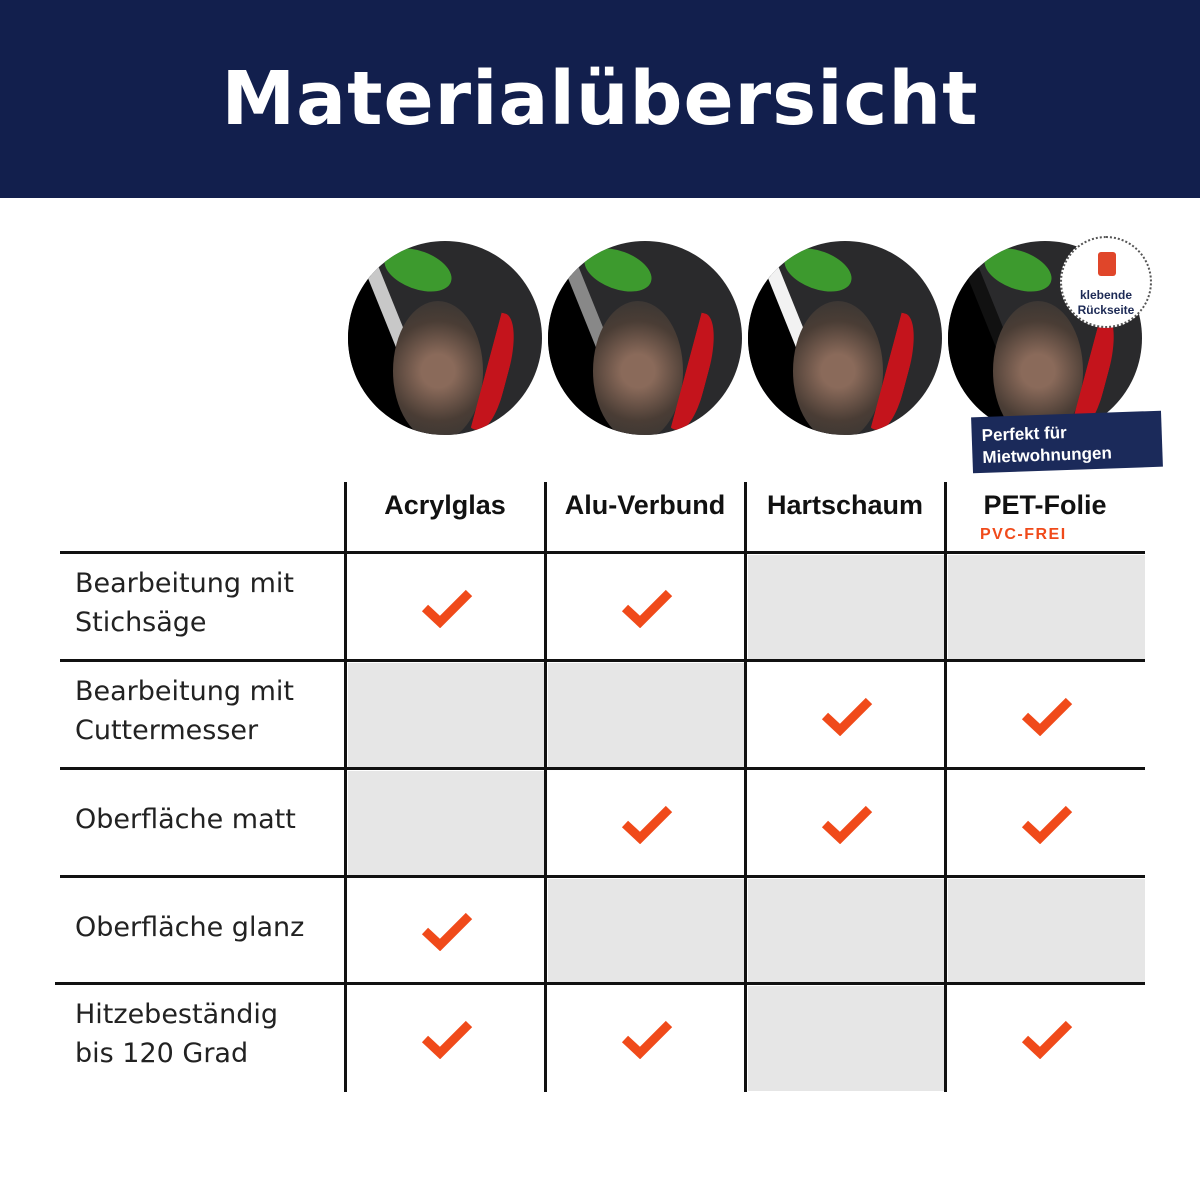  Describe the element at coordinates (184, 711) in the screenshot. I see `row-label: Bearbeitung mit Cuttermesser` at that location.